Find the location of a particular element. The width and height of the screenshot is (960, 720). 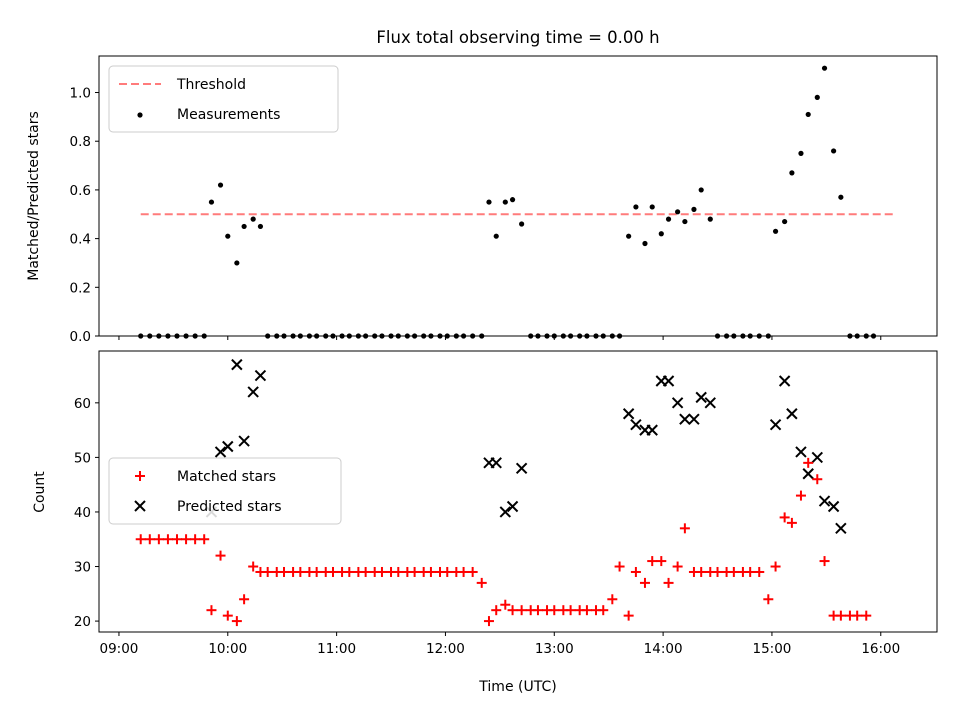

legend-matched-swatch is located at coordinates (140, 476).